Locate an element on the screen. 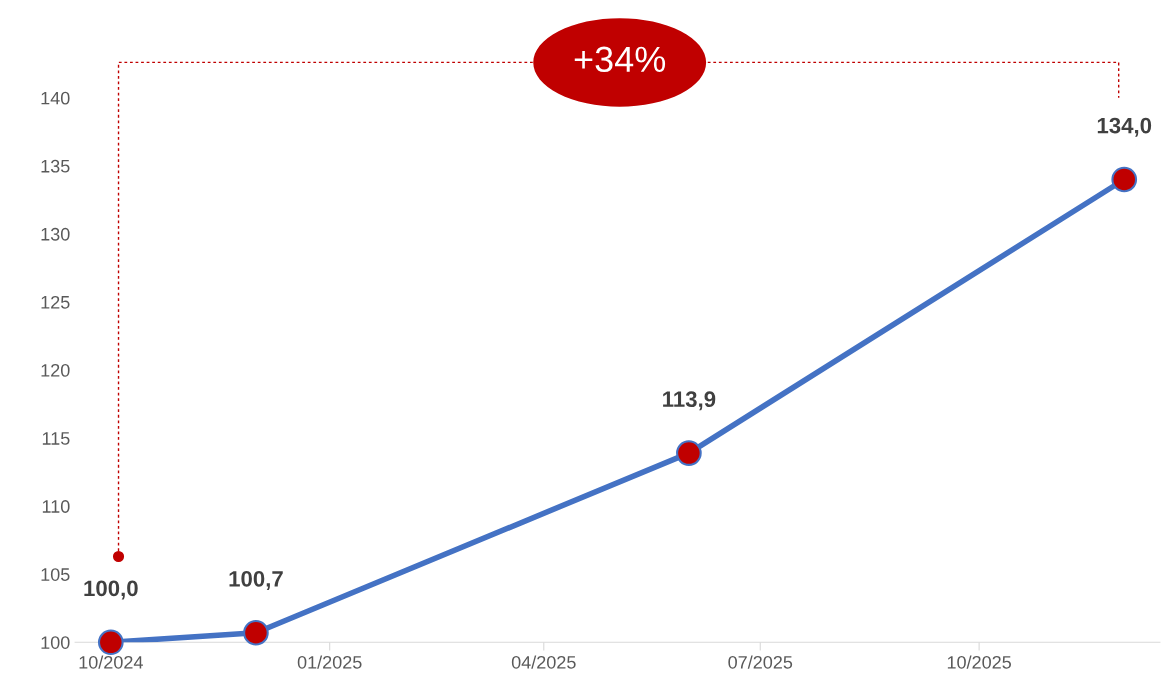 The height and width of the screenshot is (684, 1174). x-tick-label: 10/2025 is located at coordinates (979, 662).